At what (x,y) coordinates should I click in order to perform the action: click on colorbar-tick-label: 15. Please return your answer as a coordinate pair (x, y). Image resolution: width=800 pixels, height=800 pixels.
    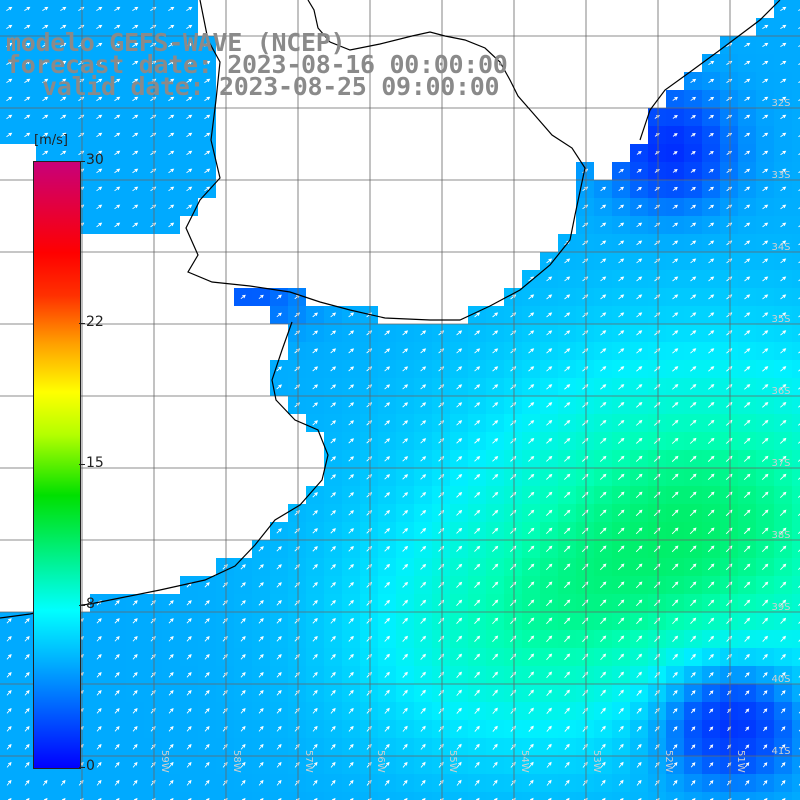
    Looking at the image, I should click on (95, 463).